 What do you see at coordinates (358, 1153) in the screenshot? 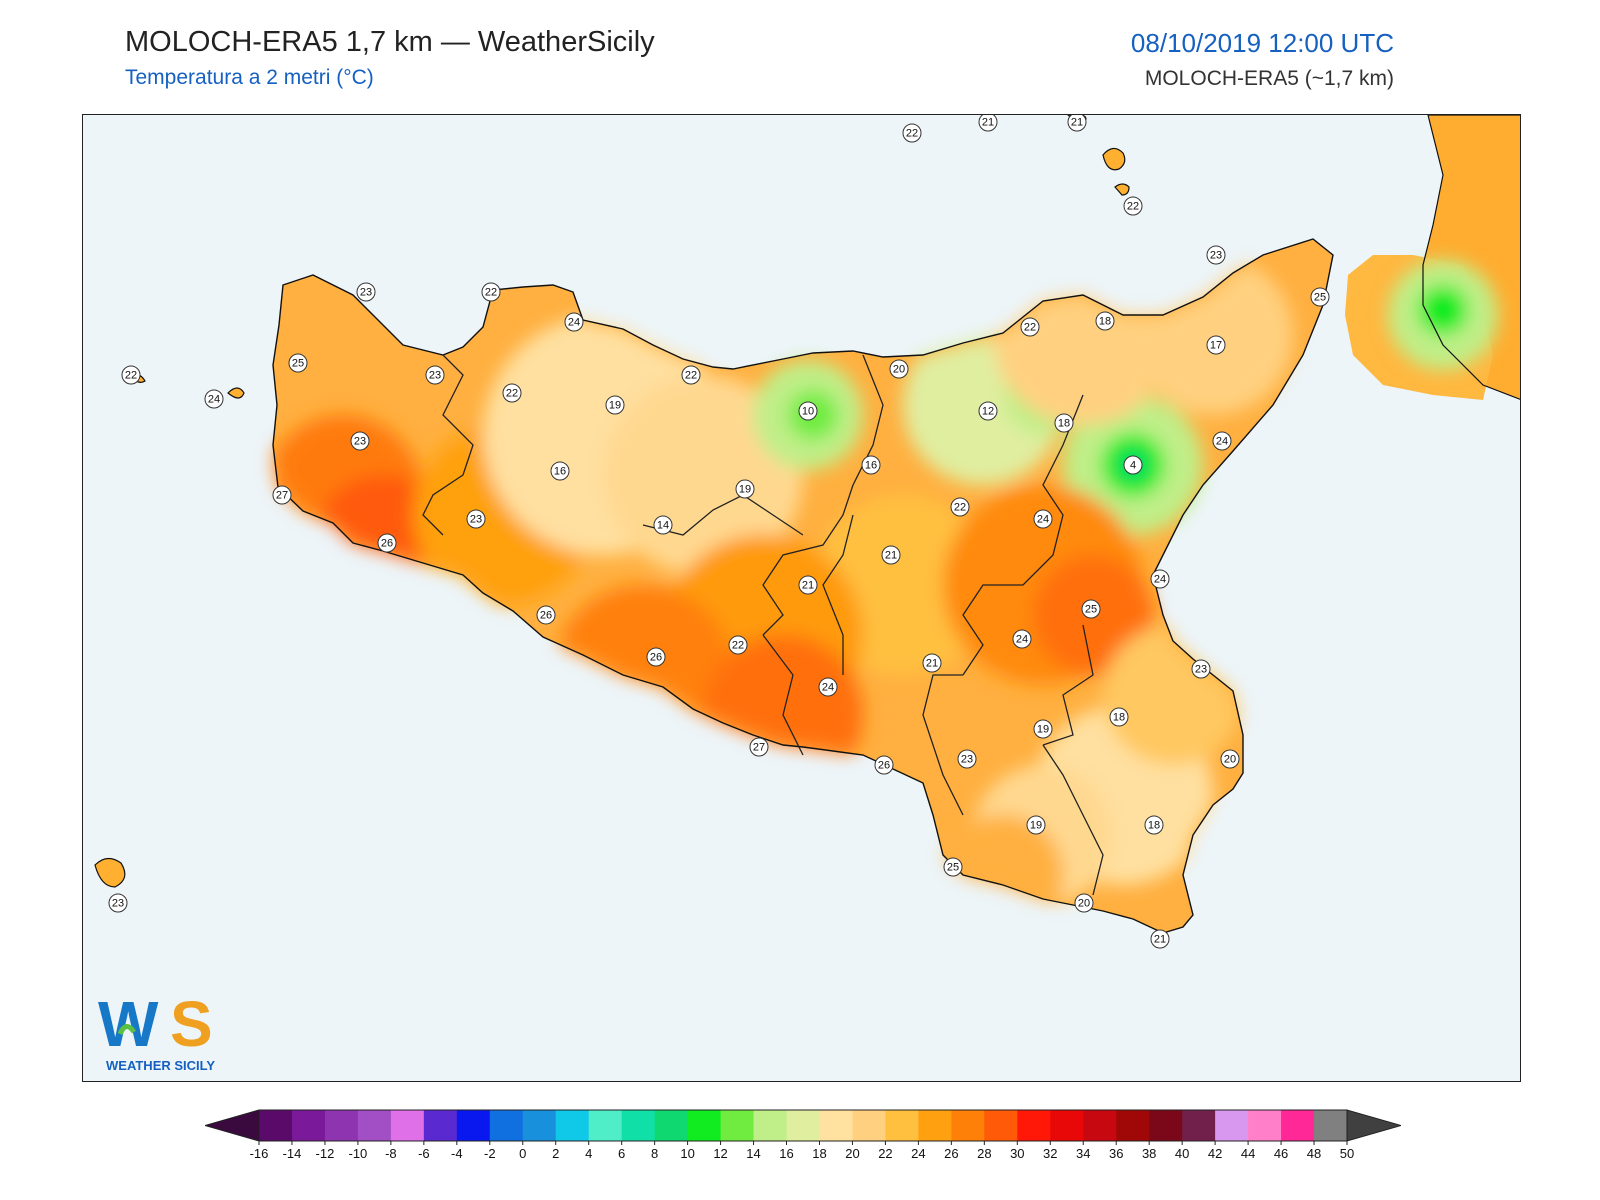
I see `colorbar-tick-label: -10` at bounding box center [358, 1153].